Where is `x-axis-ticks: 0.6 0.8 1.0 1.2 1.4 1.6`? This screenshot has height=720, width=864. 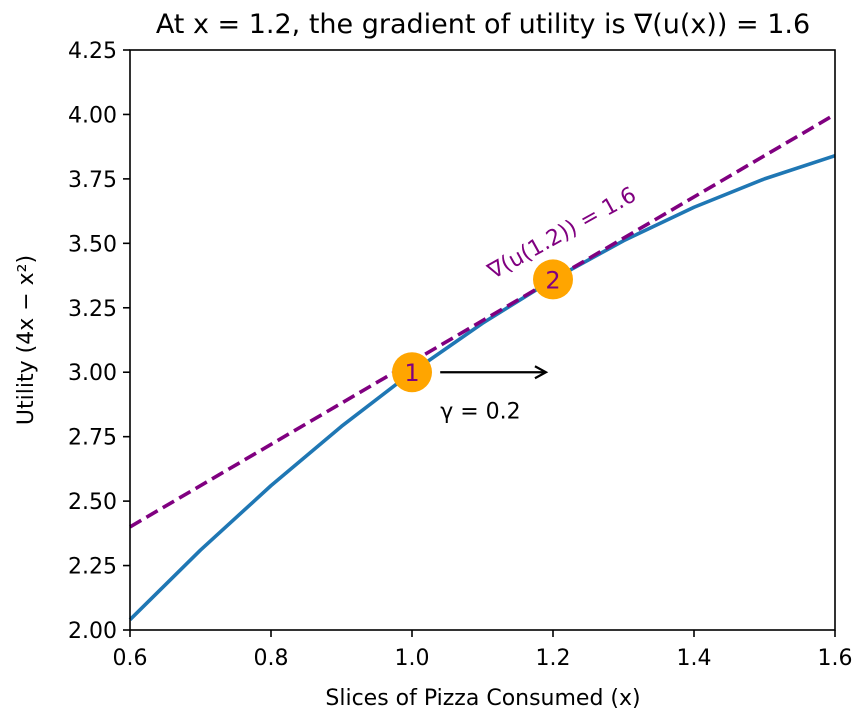
x-axis-ticks: 0.6 0.8 1.0 1.2 1.4 1.6 is located at coordinates (483, 650).